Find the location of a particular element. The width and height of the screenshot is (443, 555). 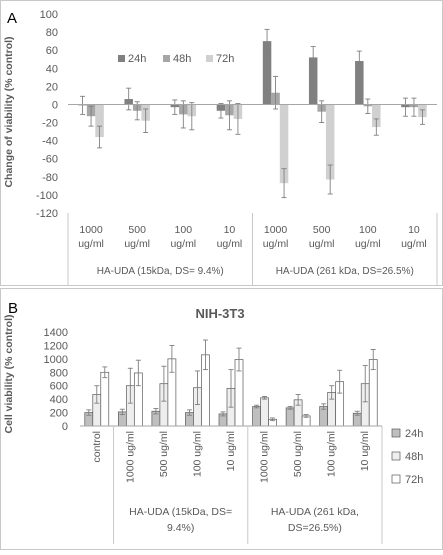

panel-a-legend-swatch-72h is located at coordinates (209, 58).